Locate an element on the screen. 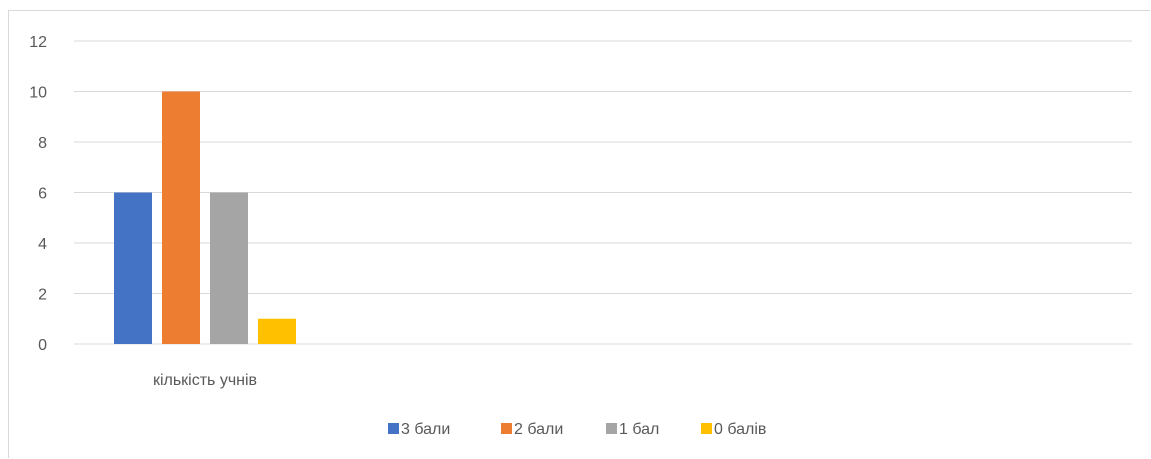 The image size is (1151, 459). y-tick-label: 0 is located at coordinates (42, 345).